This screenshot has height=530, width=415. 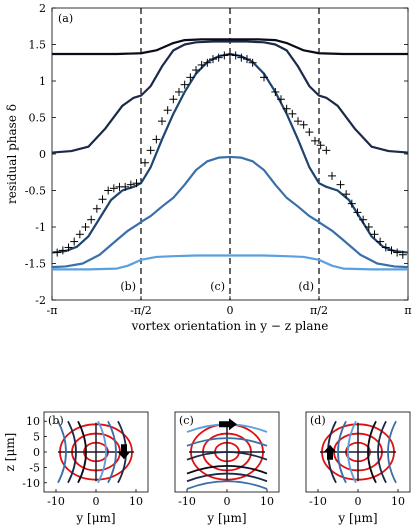 What do you see at coordinates (36, 437) in the screenshot?
I see `y-tick-label: 5` at bounding box center [36, 437].